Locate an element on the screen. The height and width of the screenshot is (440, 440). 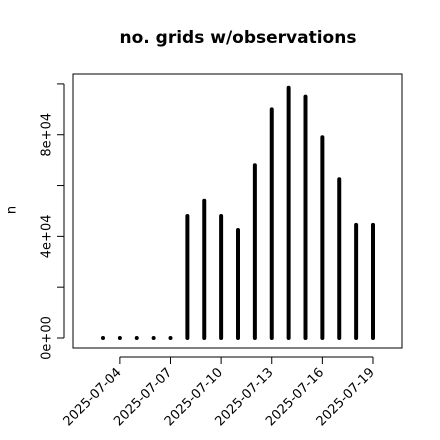
y-tick-label: 4e+04 is located at coordinates (47, 236).